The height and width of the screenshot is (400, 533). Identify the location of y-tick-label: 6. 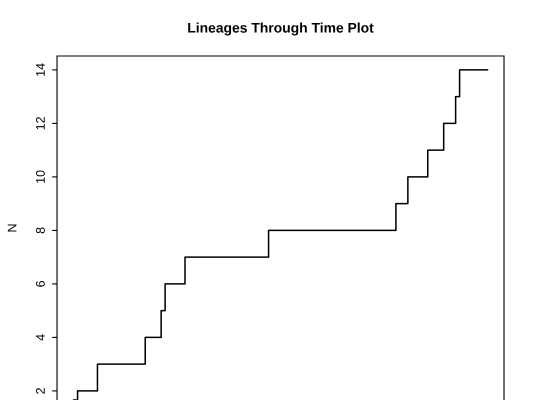
(40, 283).